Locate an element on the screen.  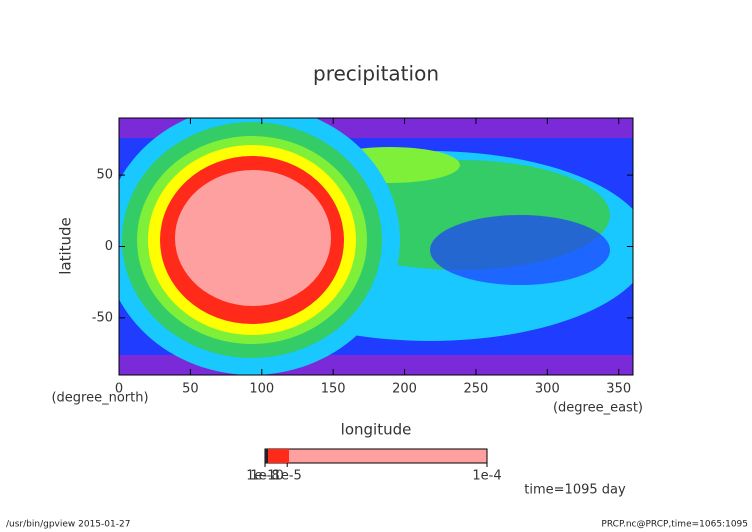
x-axis-units: (degree_east) is located at coordinates (598, 408).